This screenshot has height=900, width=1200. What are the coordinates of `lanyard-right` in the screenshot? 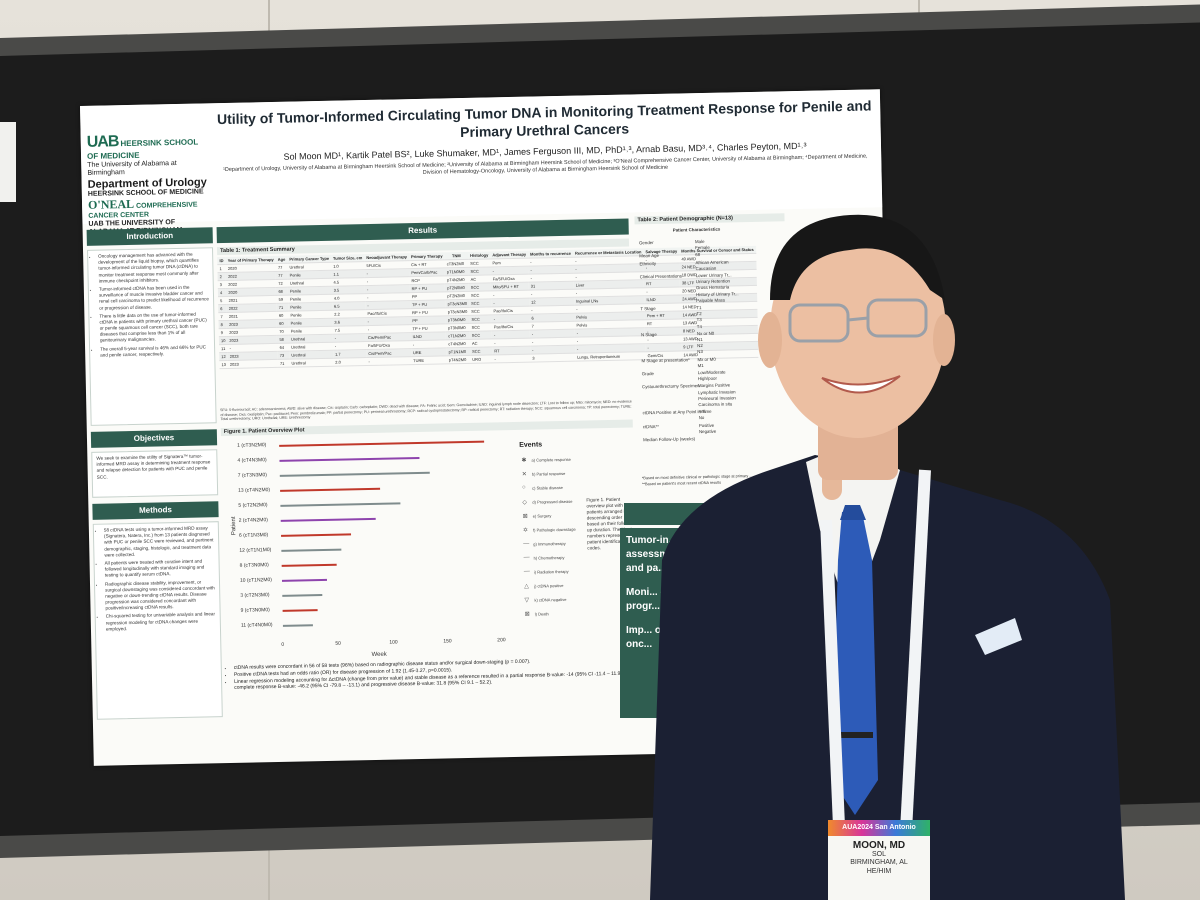 It's located at (915, 660).